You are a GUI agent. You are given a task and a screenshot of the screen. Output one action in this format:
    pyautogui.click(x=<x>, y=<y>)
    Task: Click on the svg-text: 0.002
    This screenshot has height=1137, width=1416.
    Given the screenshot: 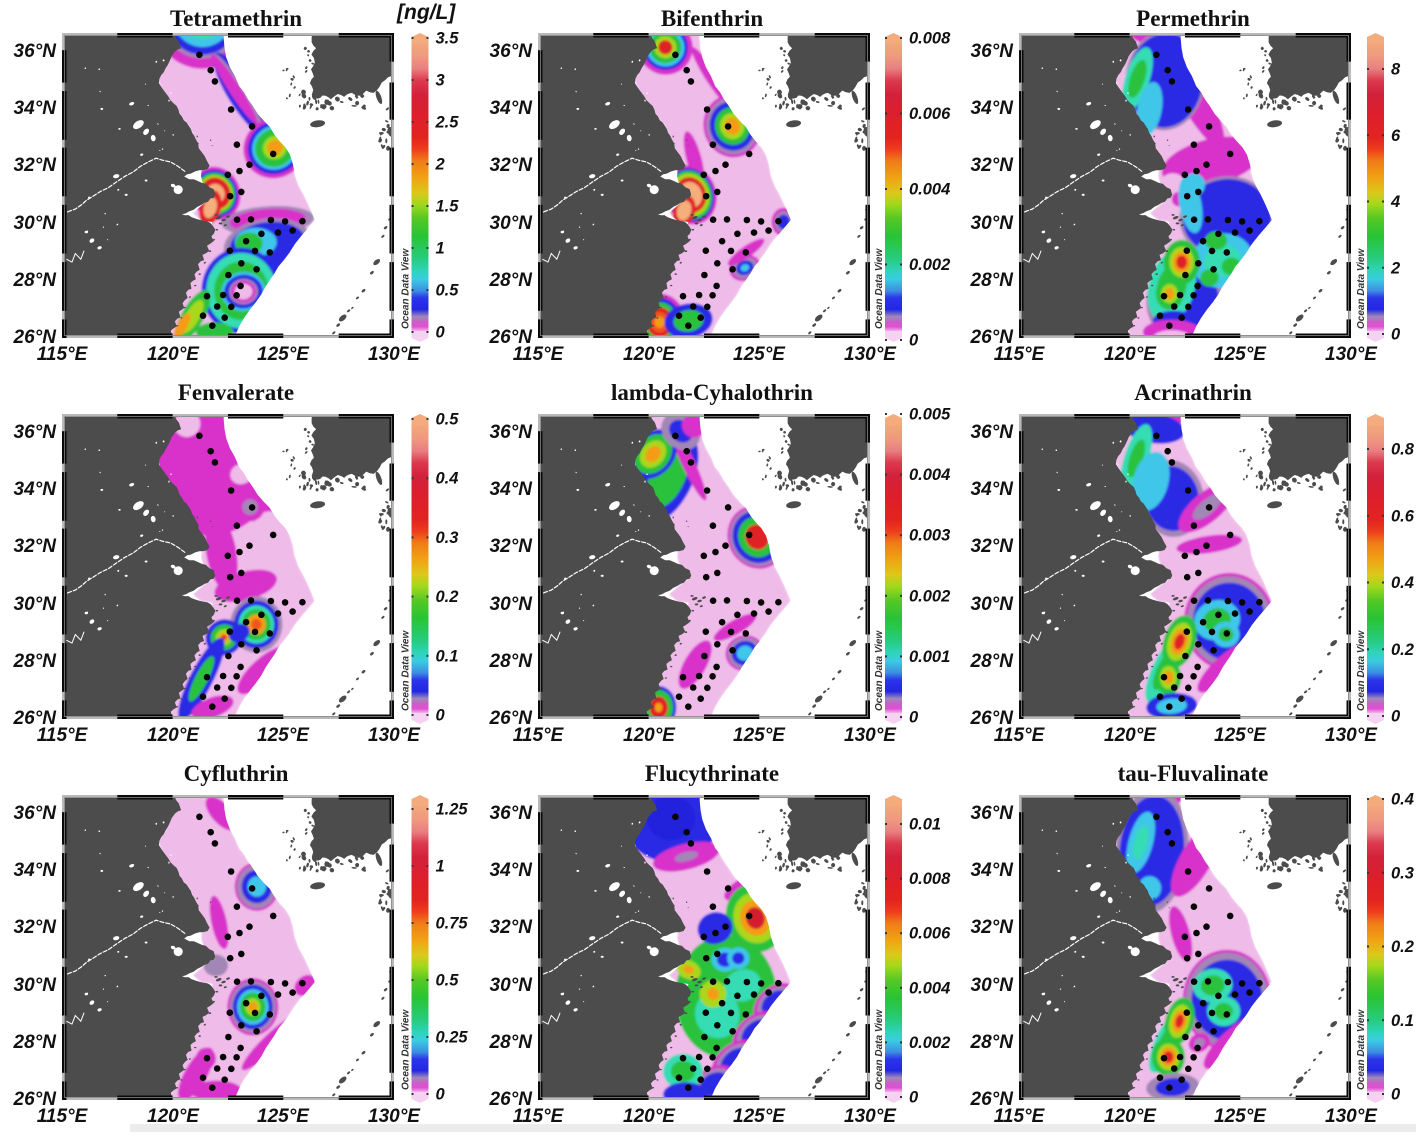 What is the action you would take?
    pyautogui.click(x=929, y=1043)
    